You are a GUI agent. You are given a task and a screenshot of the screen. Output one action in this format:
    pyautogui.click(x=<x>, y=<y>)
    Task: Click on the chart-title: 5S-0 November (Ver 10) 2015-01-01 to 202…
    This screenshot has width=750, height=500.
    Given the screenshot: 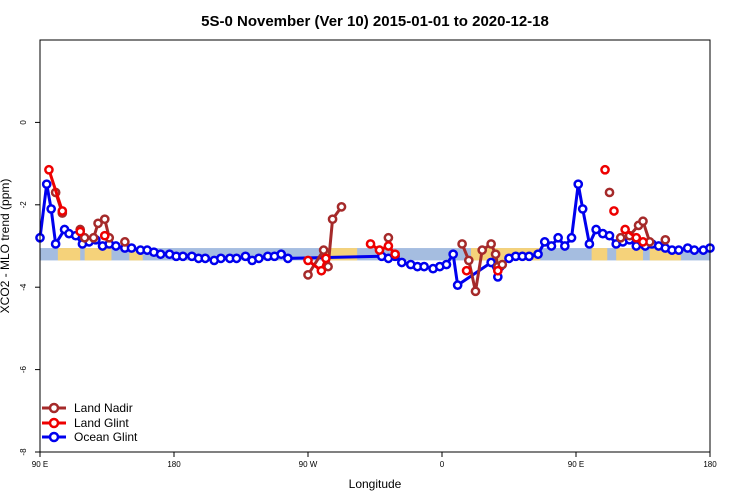 What is the action you would take?
    pyautogui.click(x=375, y=21)
    